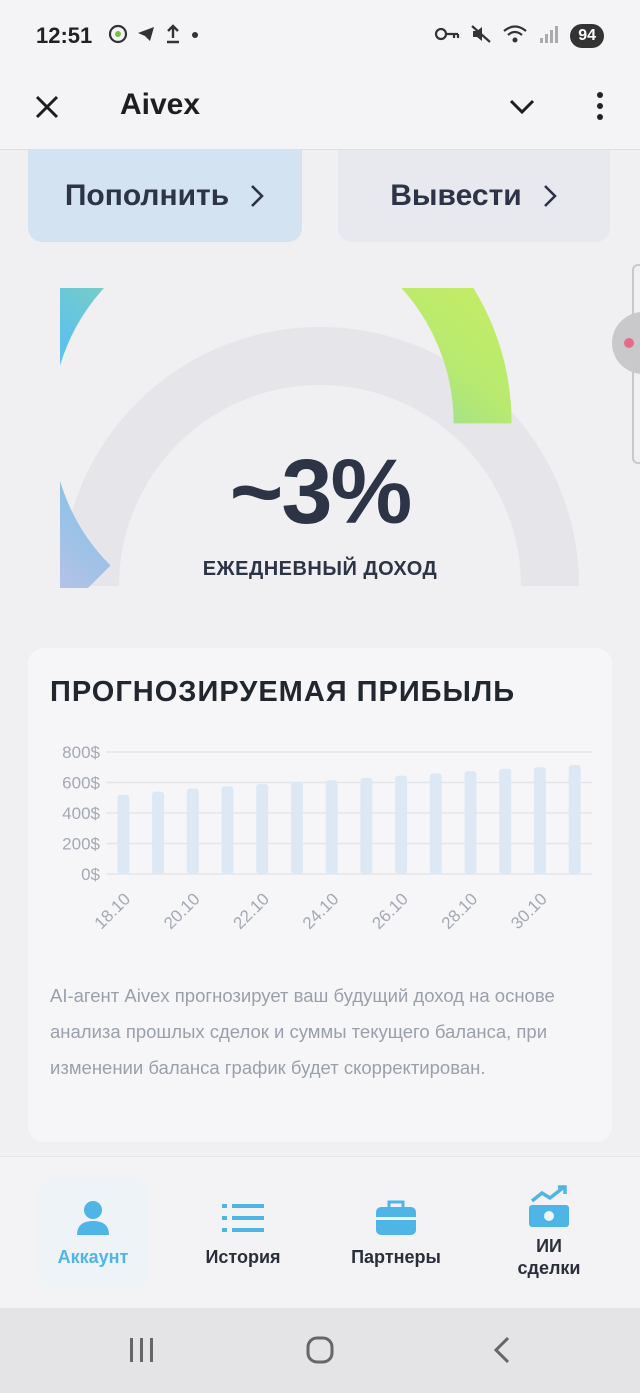 This screenshot has height=1393, width=640. Describe the element at coordinates (396, 1218) in the screenshot. I see `briefcase-icon` at that location.